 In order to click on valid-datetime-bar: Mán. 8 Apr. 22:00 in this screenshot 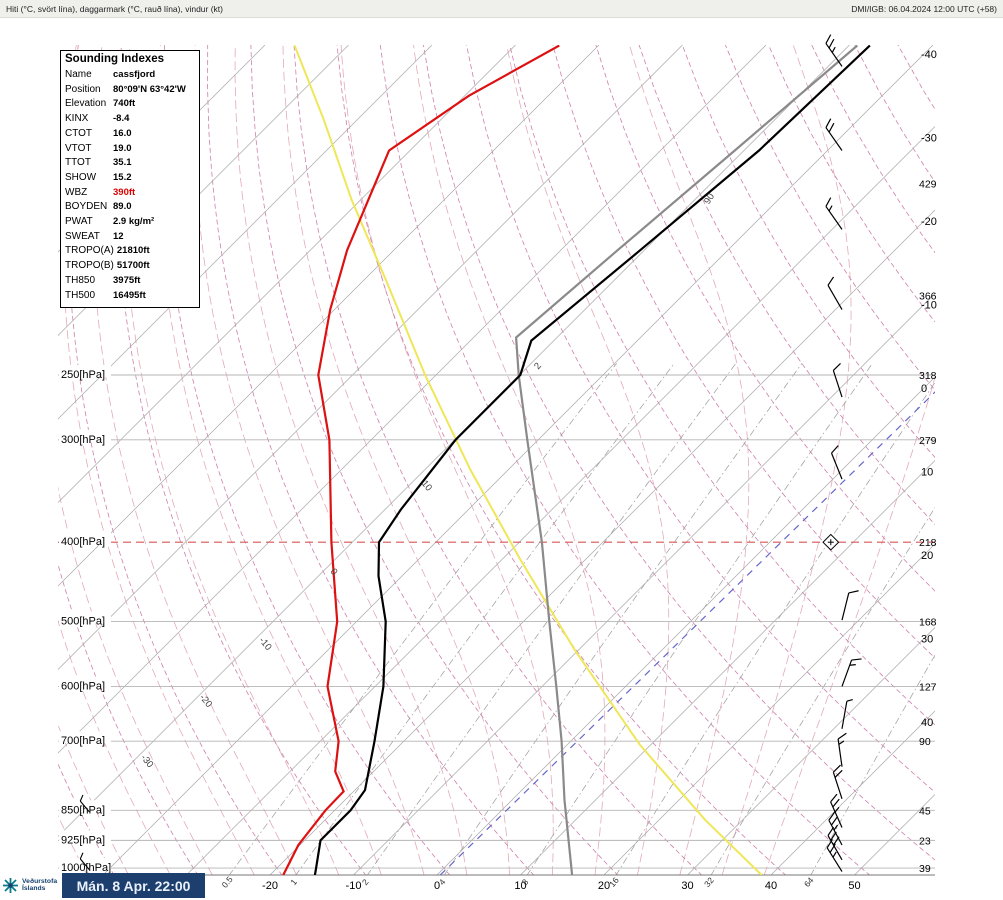, I will do `click(133, 885)`.